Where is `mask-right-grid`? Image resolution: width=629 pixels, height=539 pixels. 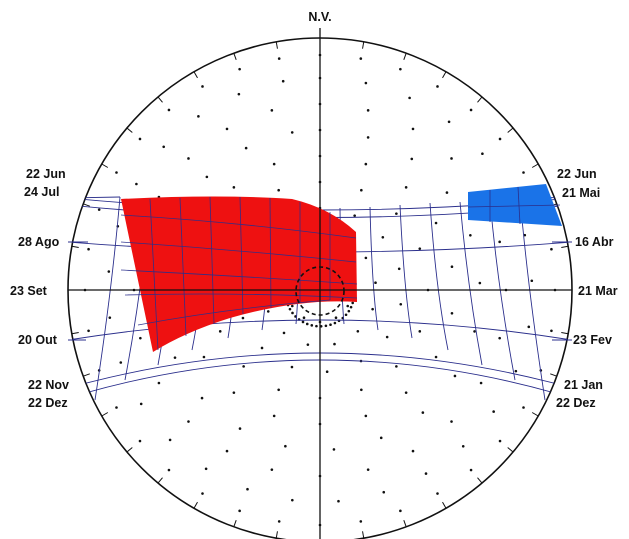 mask-right-grid is located at coordinates (514, 205).